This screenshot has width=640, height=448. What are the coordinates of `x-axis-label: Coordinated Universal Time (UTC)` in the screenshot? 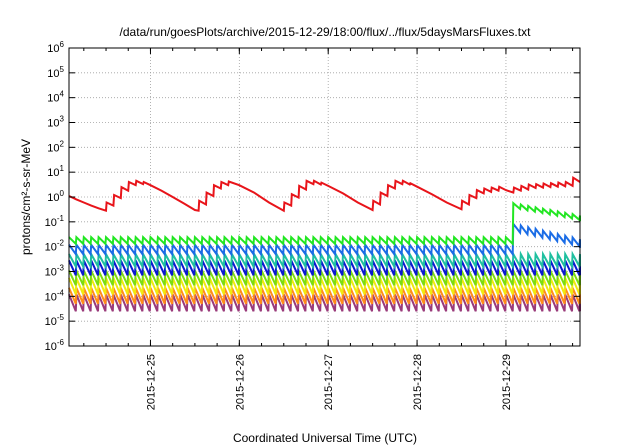 It's located at (325, 438).